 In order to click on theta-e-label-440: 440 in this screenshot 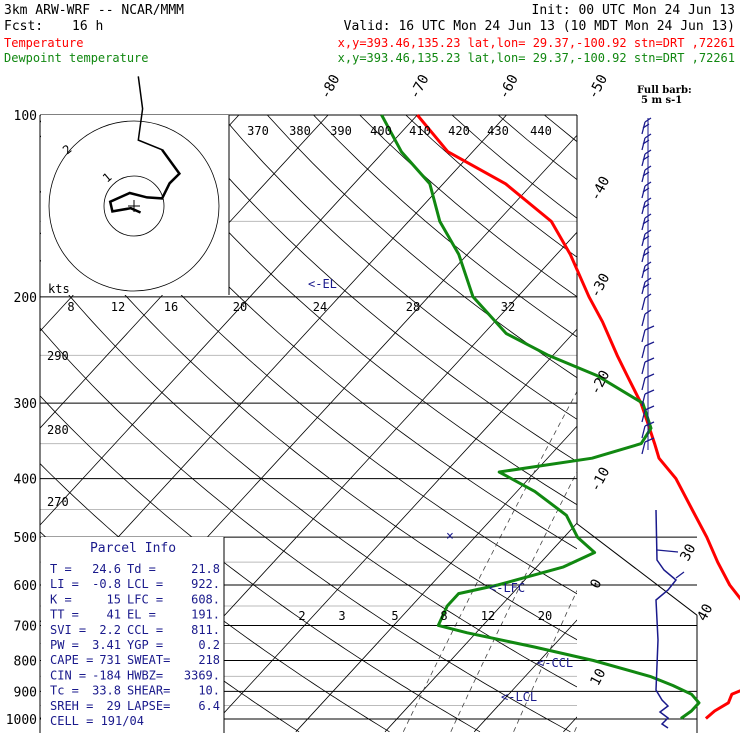, I will do `click(541, 131)`.